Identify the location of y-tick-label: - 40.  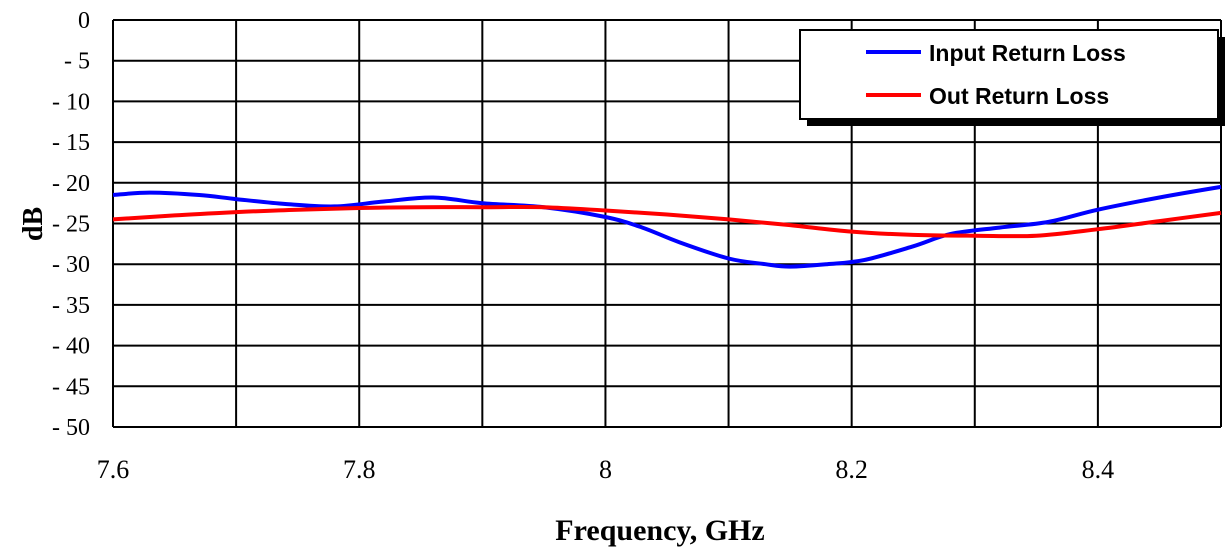
(71, 347).